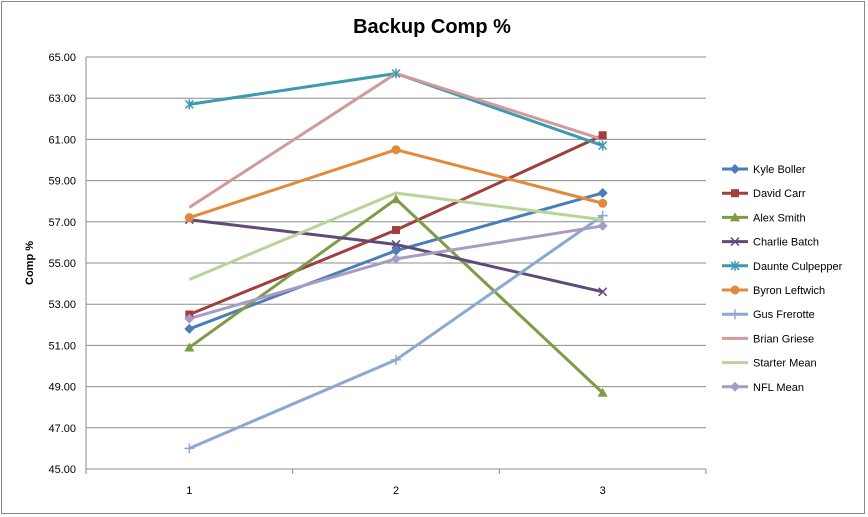 The height and width of the screenshot is (517, 868). What do you see at coordinates (603, 491) in the screenshot?
I see `x-tick-label: 3` at bounding box center [603, 491].